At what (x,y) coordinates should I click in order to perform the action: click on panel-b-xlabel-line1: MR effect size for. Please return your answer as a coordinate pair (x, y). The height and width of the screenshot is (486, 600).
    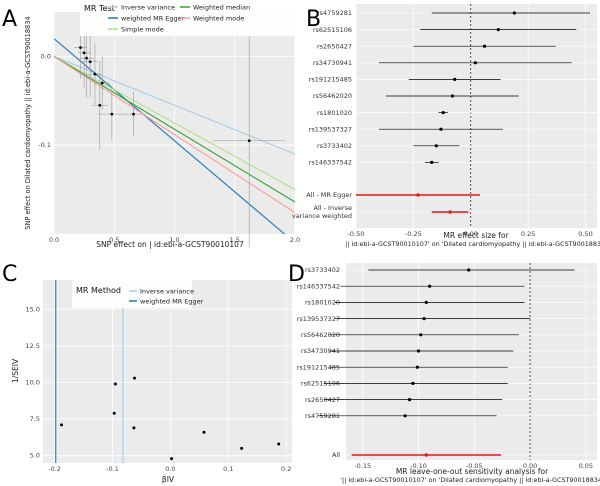
    Looking at the image, I should click on (476, 235).